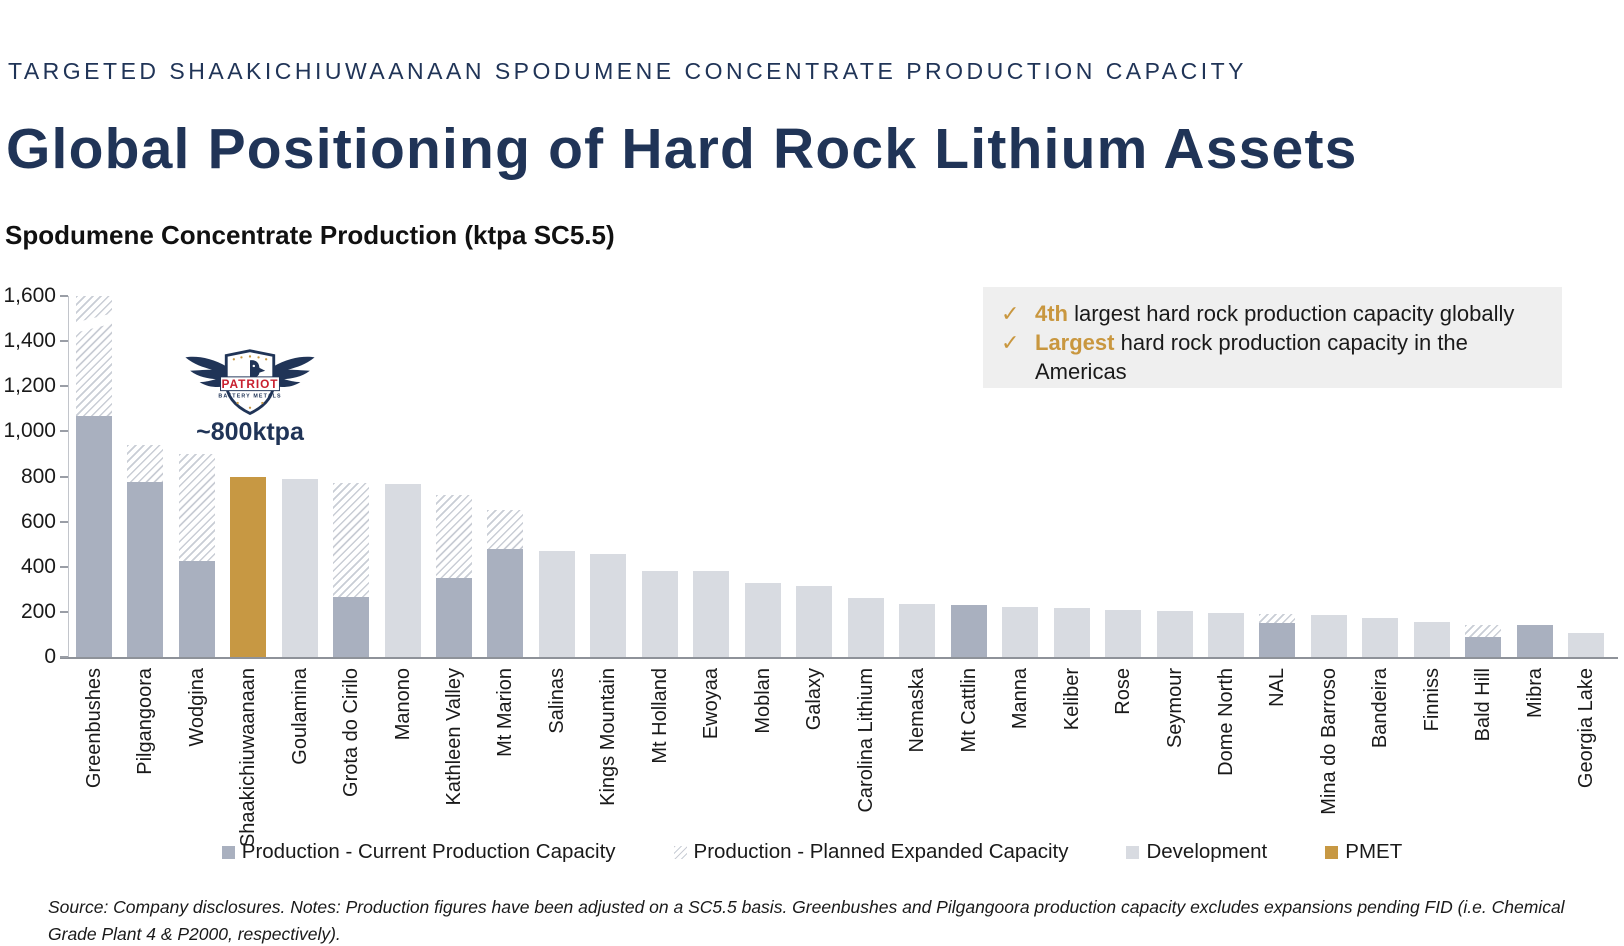  What do you see at coordinates (248, 566) in the screenshot?
I see `bar-shaakichiuwaanaan` at bounding box center [248, 566].